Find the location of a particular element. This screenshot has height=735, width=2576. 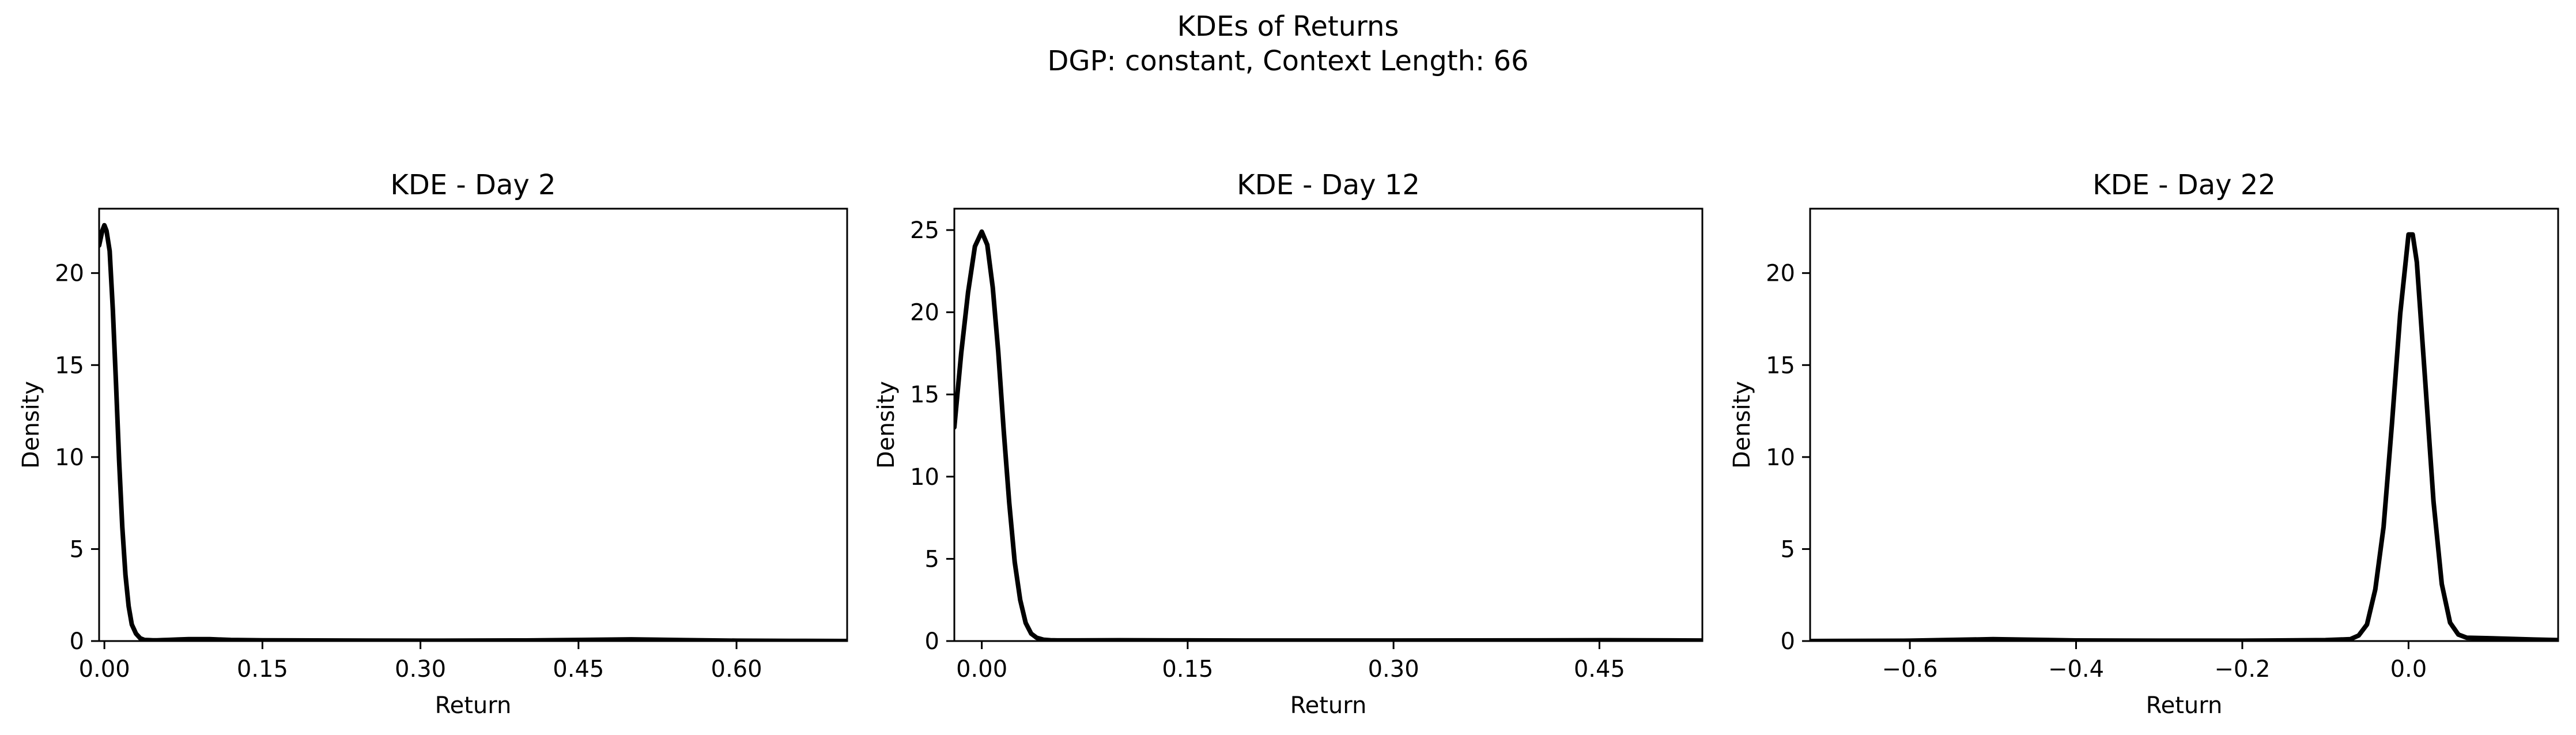

x-tick-label: 0.0 is located at coordinates (2408, 669).